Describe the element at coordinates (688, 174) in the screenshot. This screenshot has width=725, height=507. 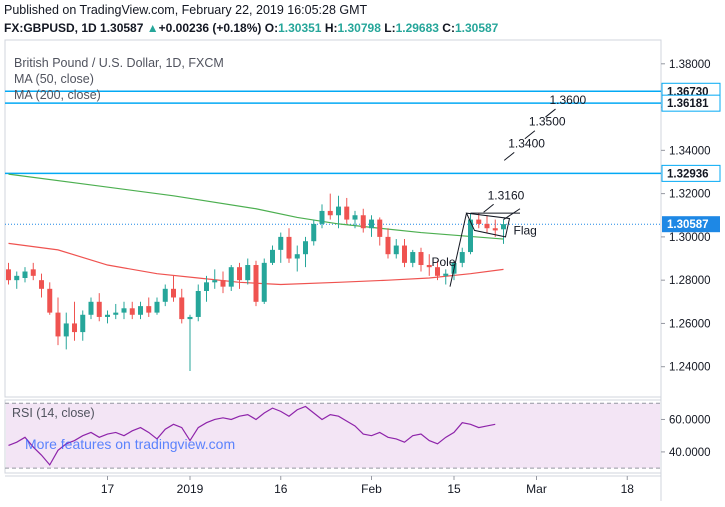
I see `level-tag-label: 1.32936` at that location.